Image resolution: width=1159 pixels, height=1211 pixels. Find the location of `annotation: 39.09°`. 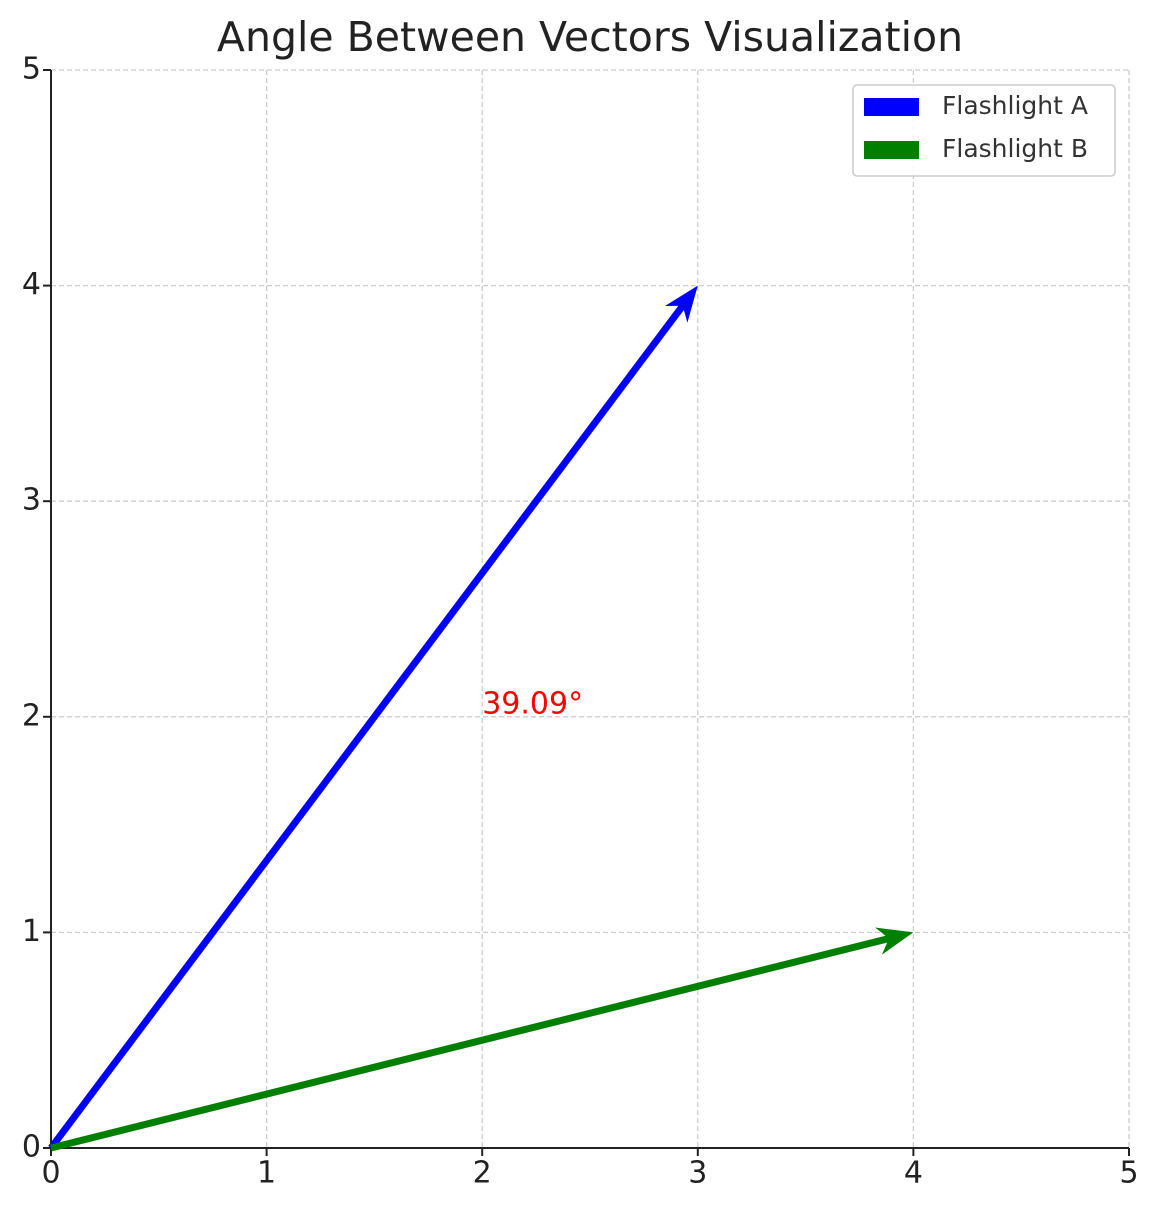

annotation: 39.09° is located at coordinates (532, 703).